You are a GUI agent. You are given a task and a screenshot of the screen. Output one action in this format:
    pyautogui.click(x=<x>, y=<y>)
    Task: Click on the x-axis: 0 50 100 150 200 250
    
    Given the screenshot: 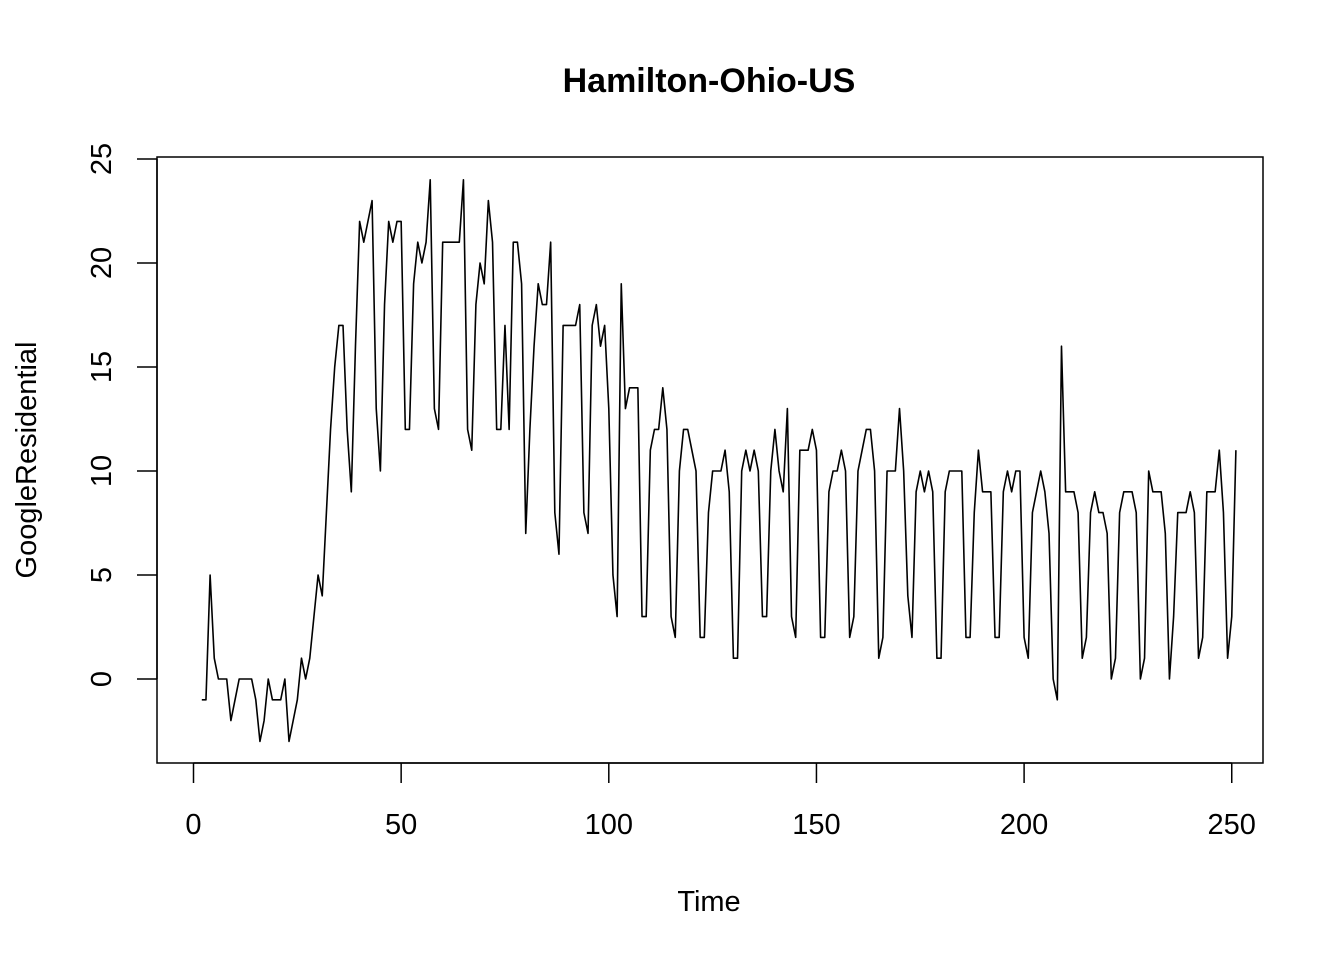 What is the action you would take?
    pyautogui.click(x=720, y=801)
    